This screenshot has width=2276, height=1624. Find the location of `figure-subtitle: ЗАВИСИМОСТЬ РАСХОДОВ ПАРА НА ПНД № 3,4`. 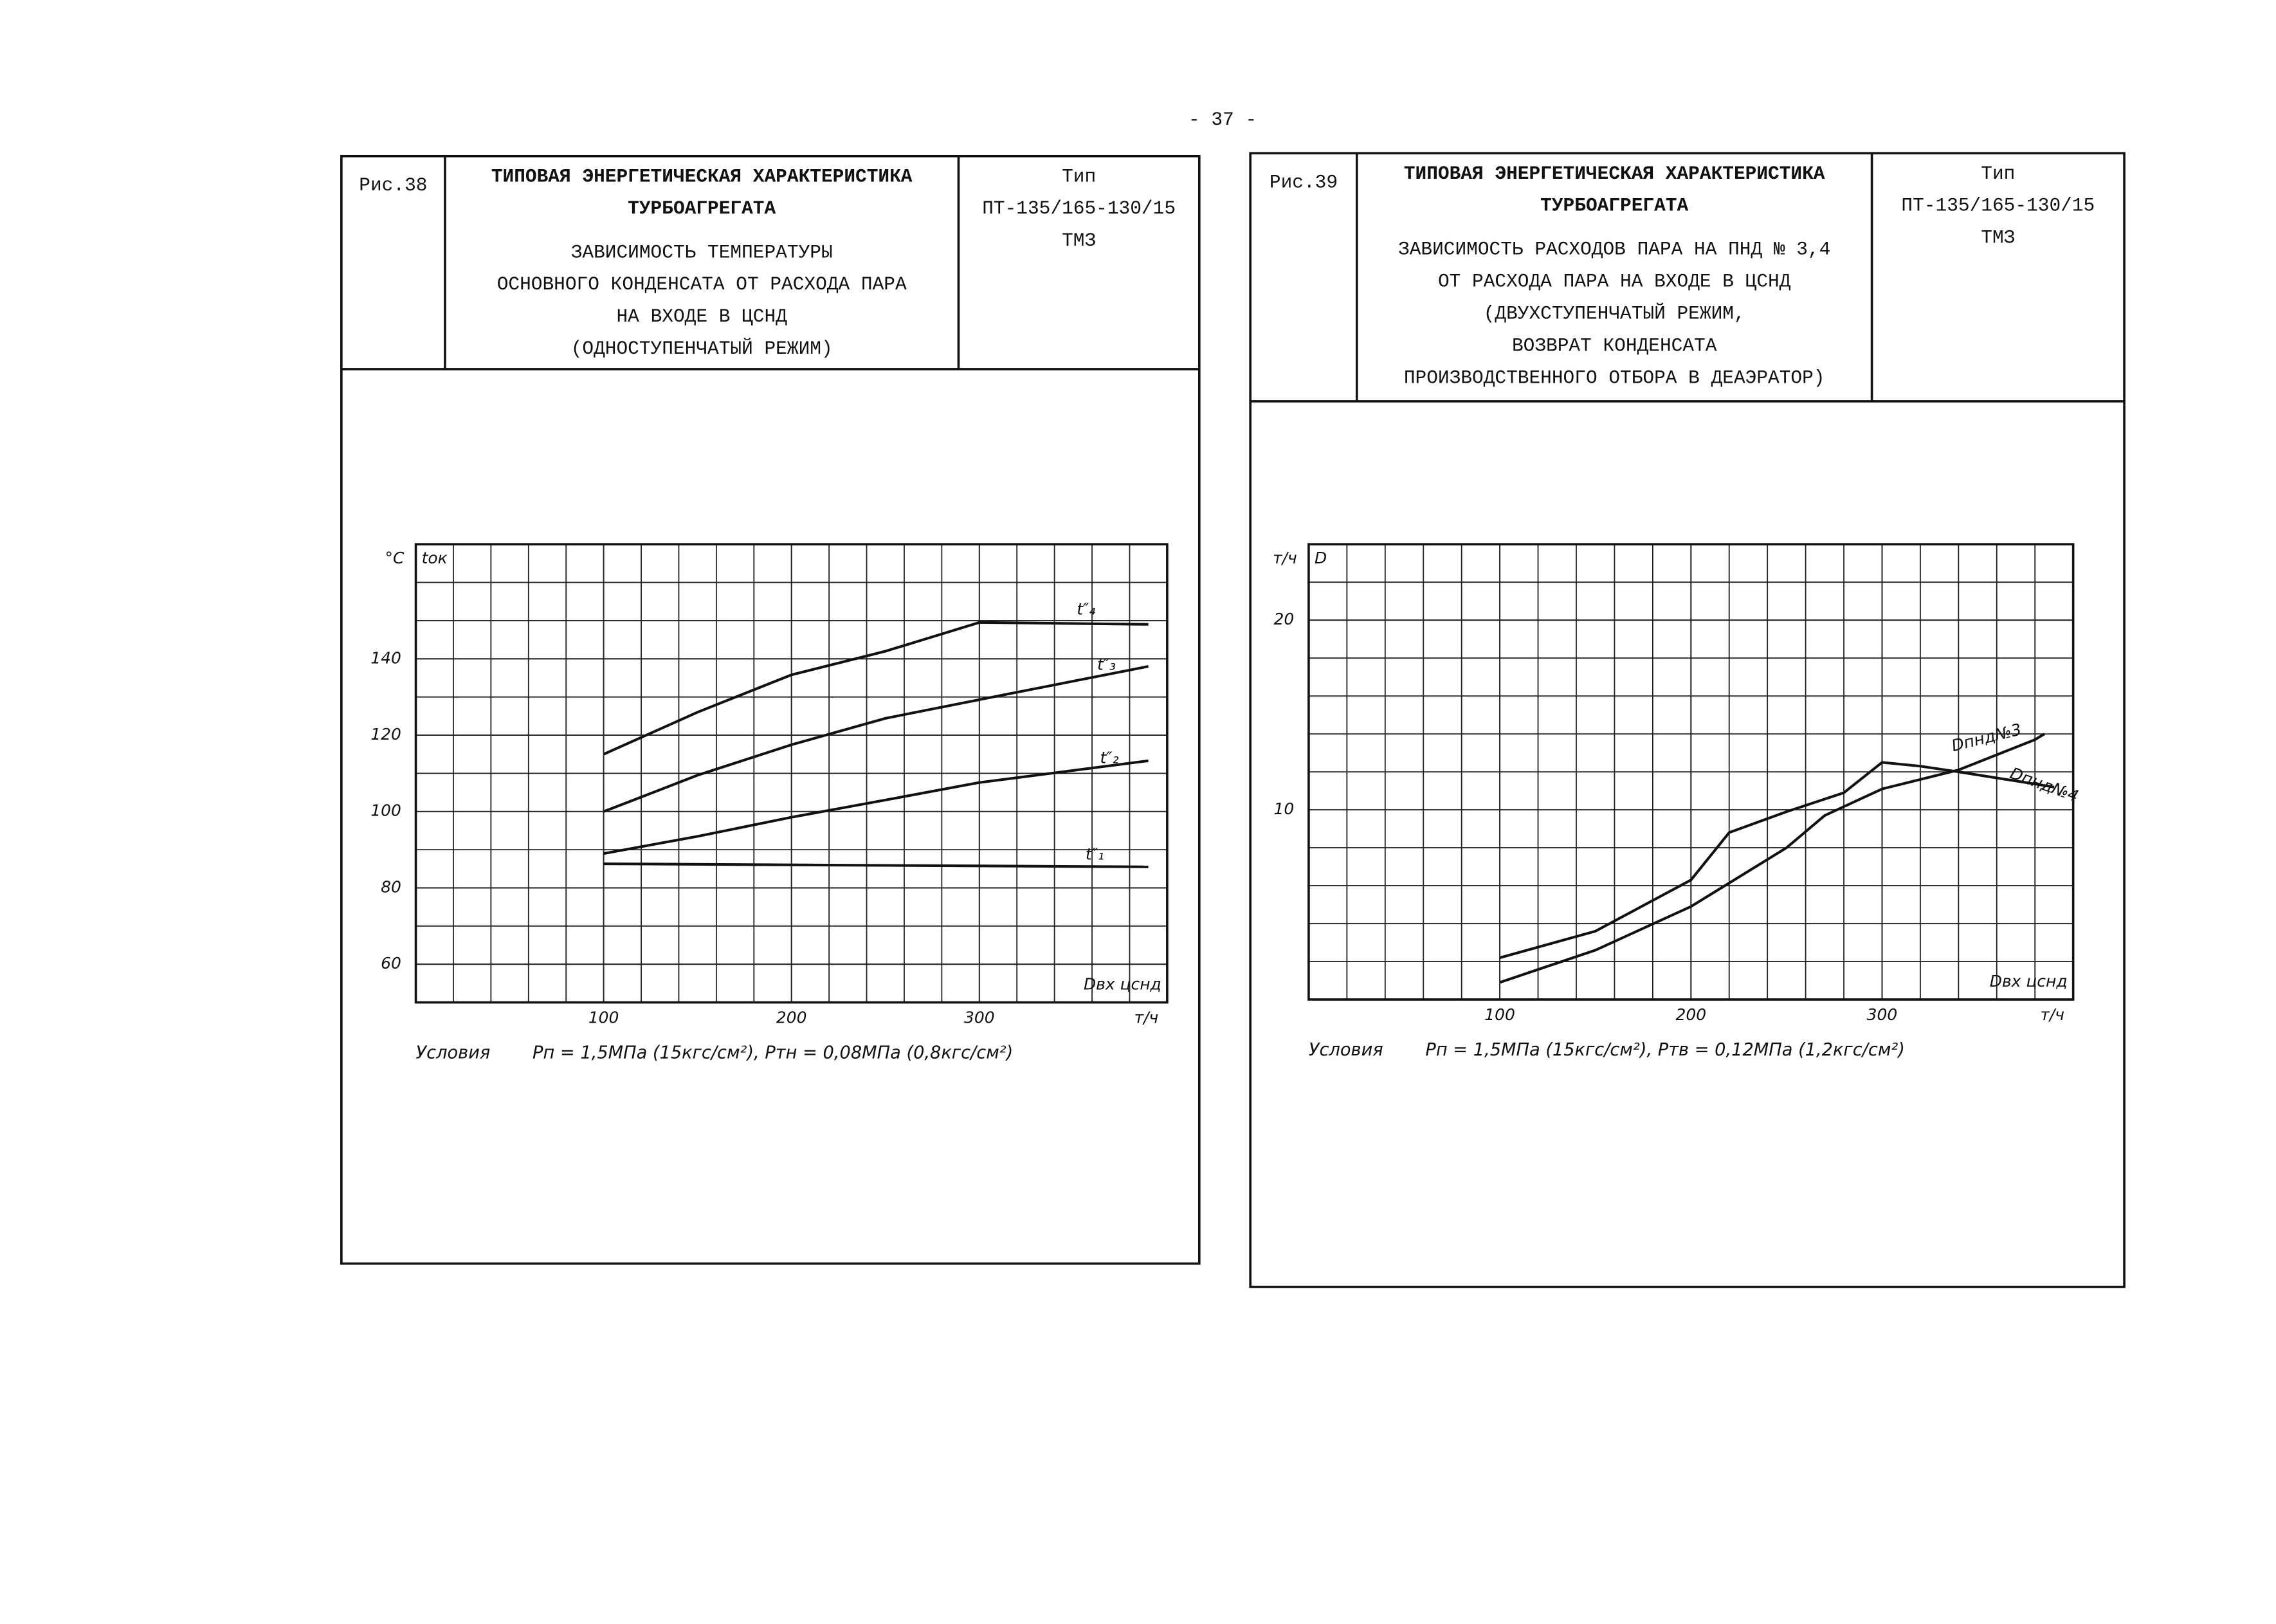

figure-subtitle: ЗАВИСИМОСТЬ РАСХОДОВ ПАРА НА ПНД № 3,4 is located at coordinates (1614, 250).